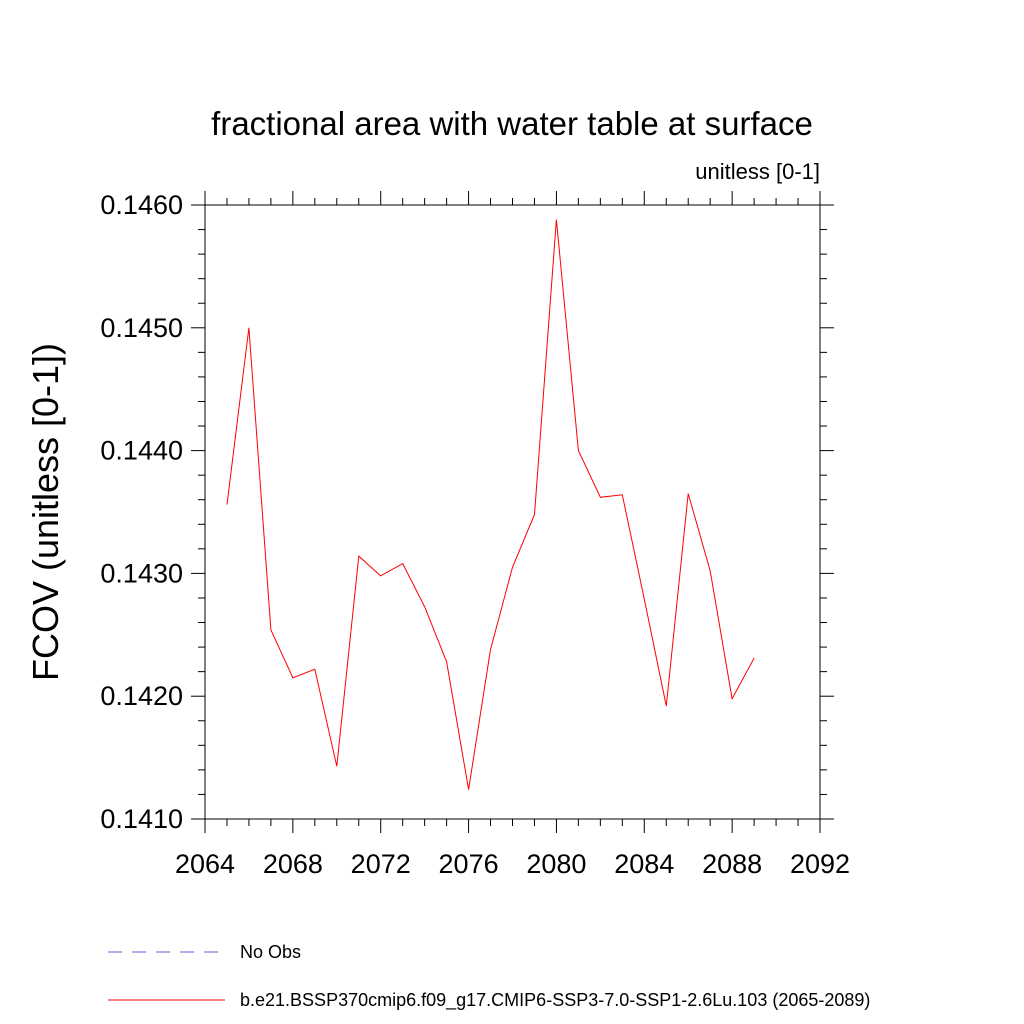  What do you see at coordinates (556, 864) in the screenshot?
I see `x-tick-label: 2080` at bounding box center [556, 864].